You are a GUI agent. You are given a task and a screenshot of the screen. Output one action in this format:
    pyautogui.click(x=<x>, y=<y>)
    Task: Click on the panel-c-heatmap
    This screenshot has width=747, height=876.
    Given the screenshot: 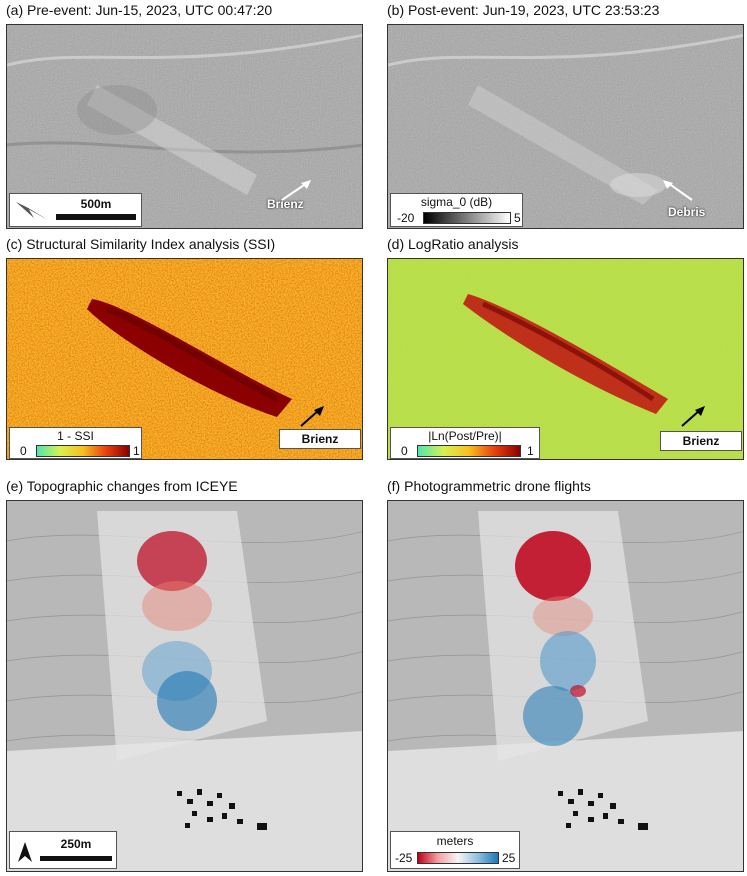 What is the action you would take?
    pyautogui.click(x=184, y=359)
    